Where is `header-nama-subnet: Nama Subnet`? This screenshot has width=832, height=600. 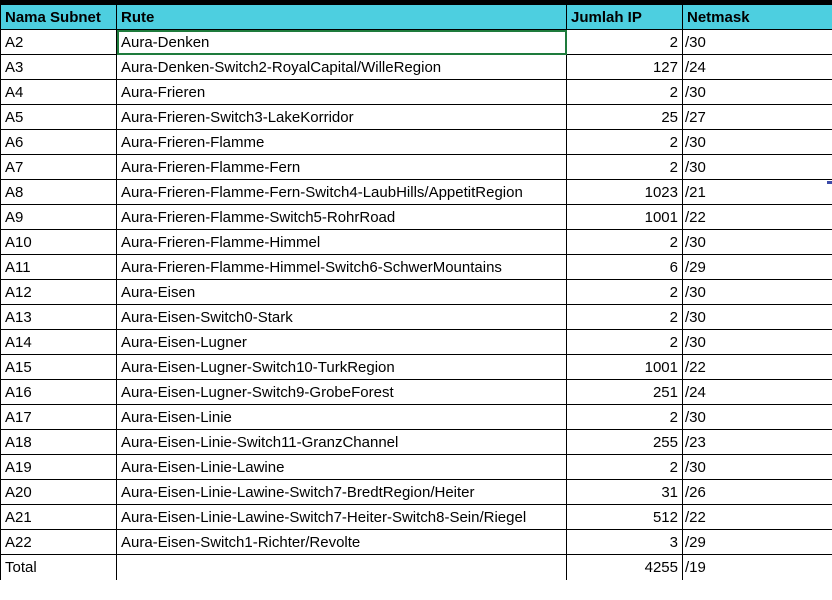
header-nama-subnet: Nama Subnet is located at coordinates (58, 17).